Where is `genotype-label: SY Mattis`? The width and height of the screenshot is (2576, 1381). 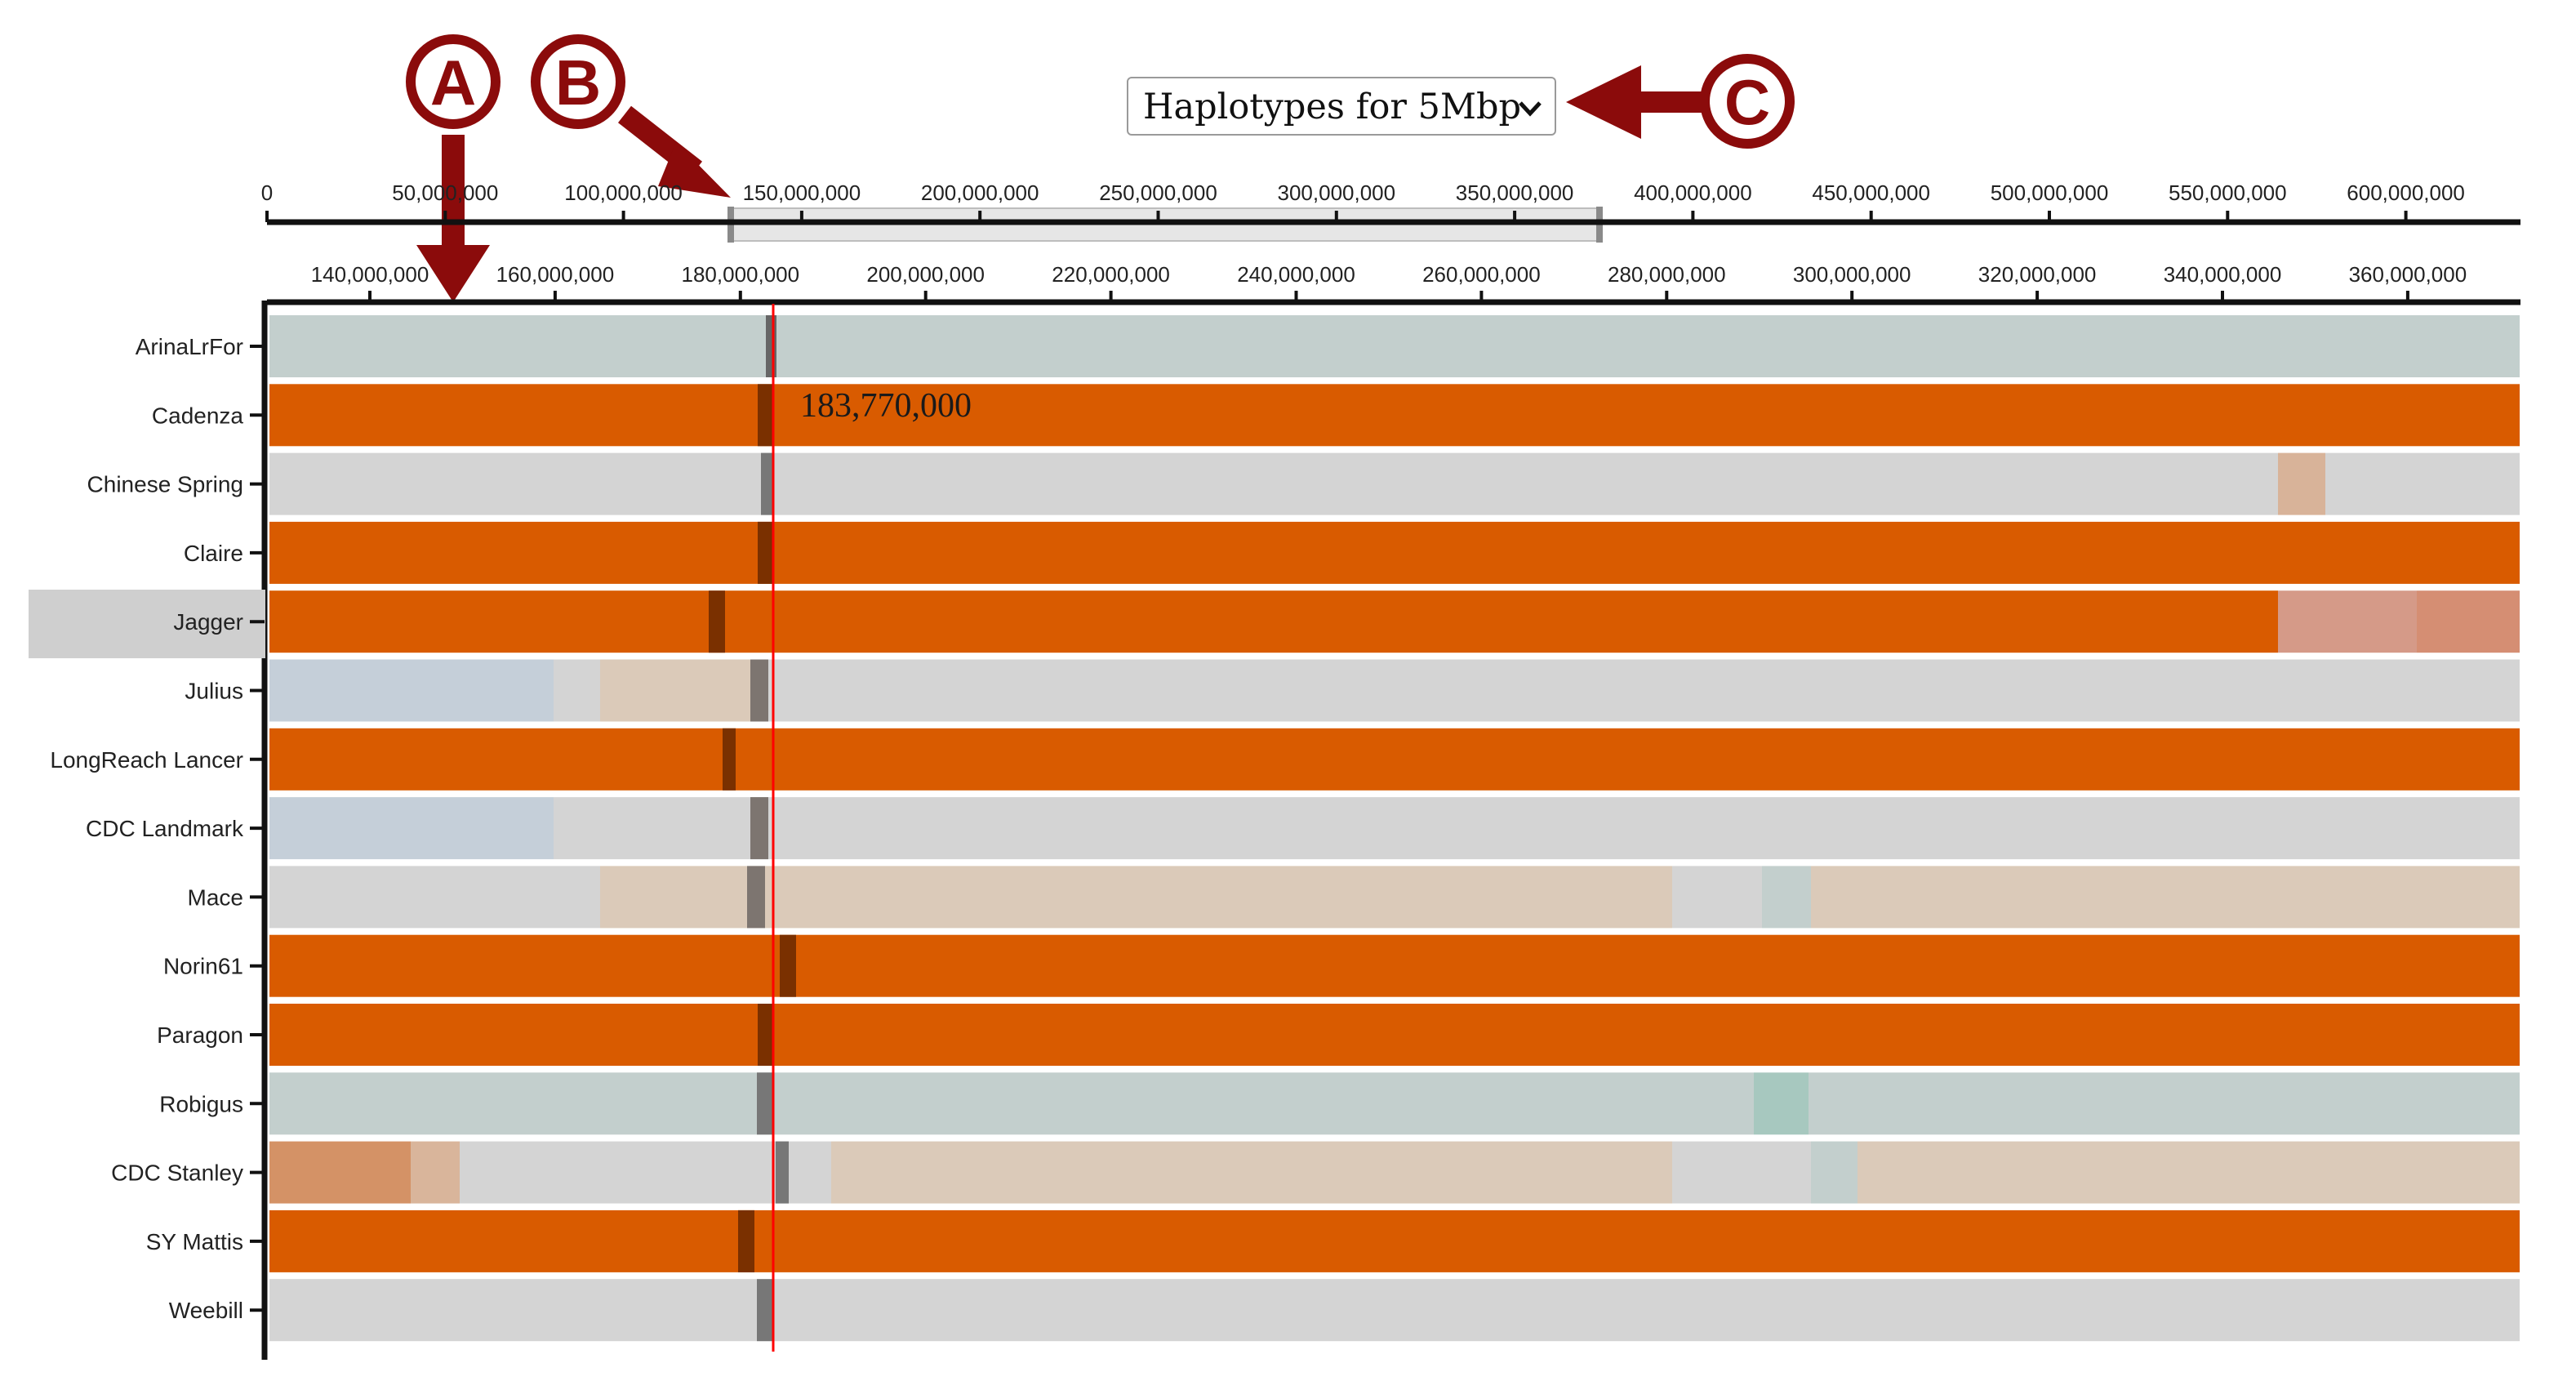 genotype-label: SY Mattis is located at coordinates (194, 1241).